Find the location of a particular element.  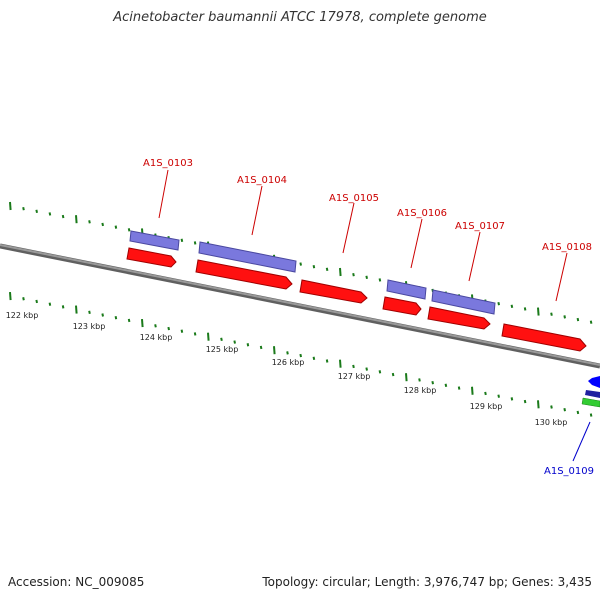

gene-label: A1S_0104 is located at coordinates (262, 180).